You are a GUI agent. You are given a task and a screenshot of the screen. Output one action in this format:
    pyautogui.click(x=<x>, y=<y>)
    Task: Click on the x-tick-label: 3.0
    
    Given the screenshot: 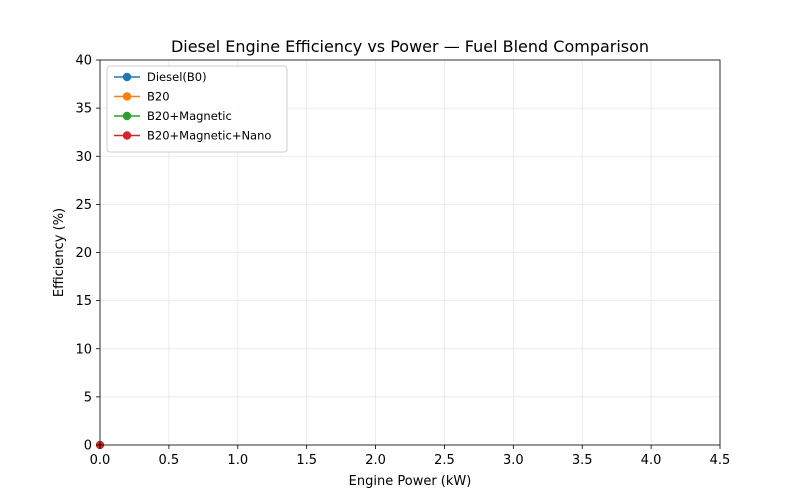 What is the action you would take?
    pyautogui.click(x=513, y=460)
    